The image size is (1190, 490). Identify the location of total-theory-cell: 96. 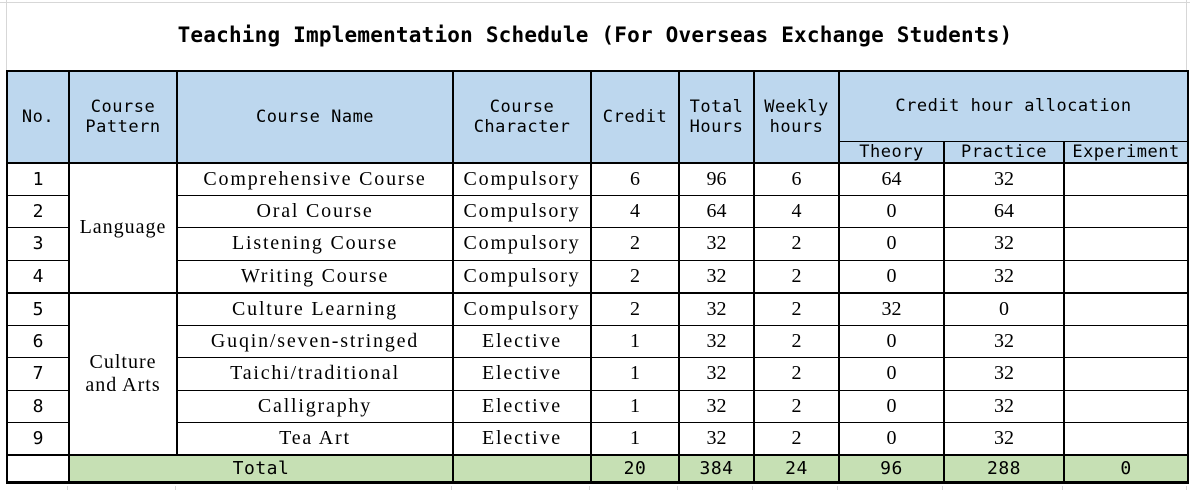
(891, 468).